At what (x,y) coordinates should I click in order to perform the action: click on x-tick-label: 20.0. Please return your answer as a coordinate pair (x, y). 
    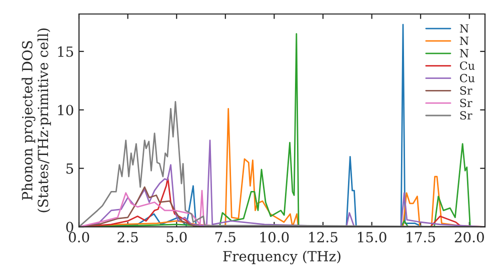
    Looking at the image, I should click on (469, 237).